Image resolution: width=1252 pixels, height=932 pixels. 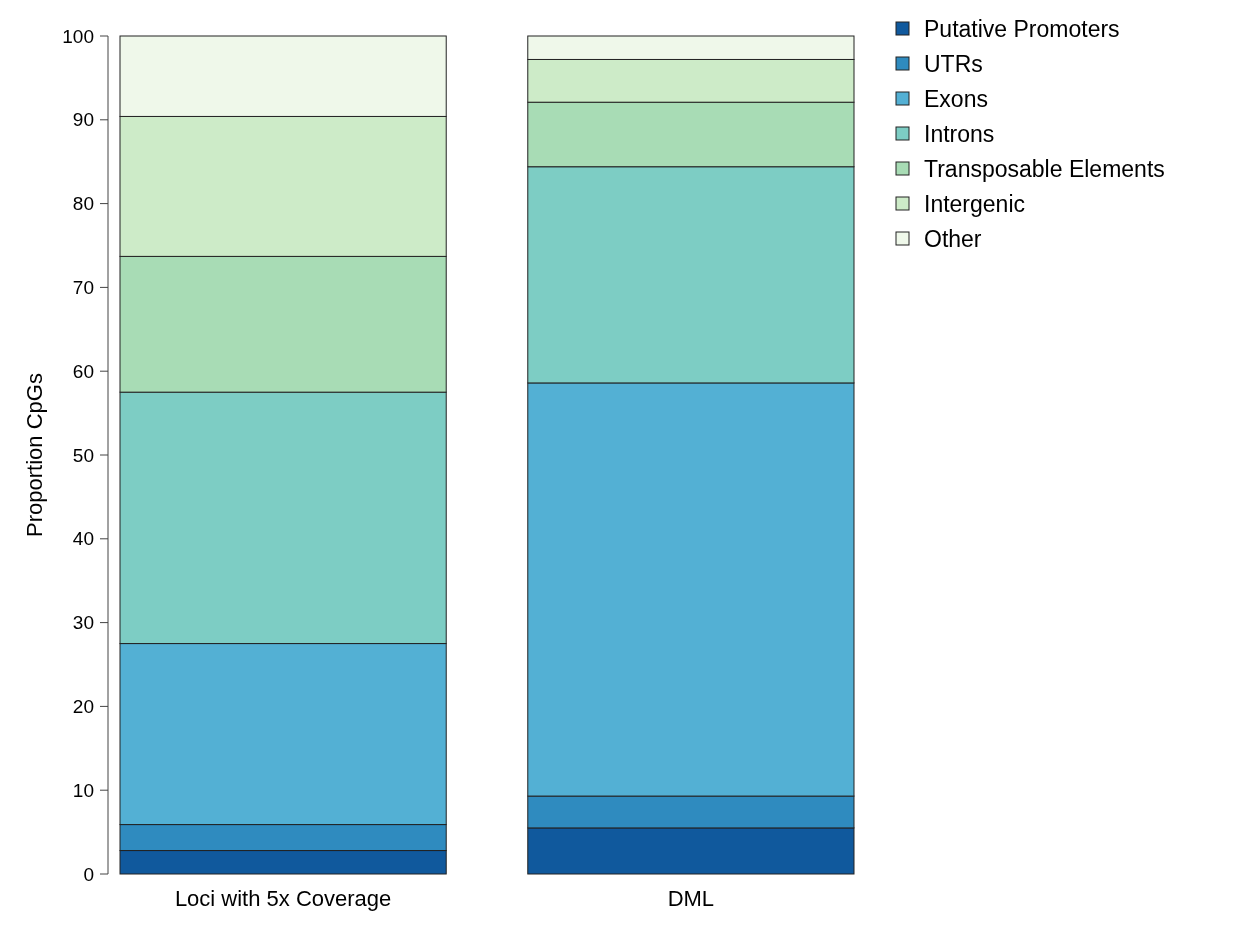 I want to click on legend-label: Introns, so click(x=959, y=134).